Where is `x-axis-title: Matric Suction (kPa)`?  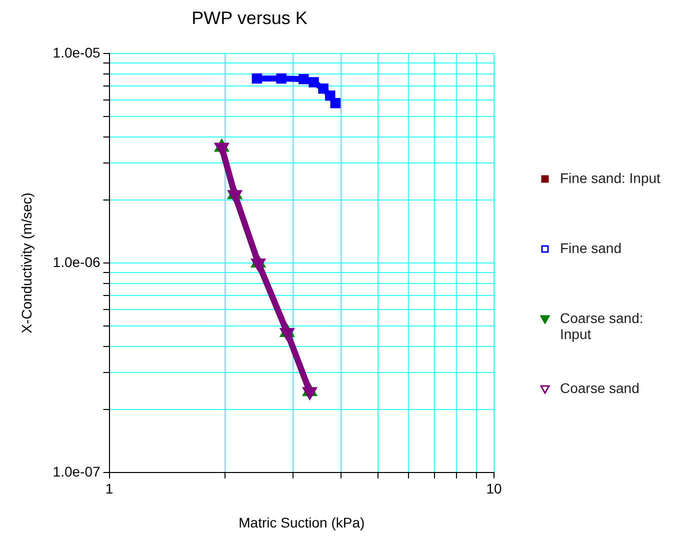 x-axis-title: Matric Suction (kPa) is located at coordinates (301, 522).